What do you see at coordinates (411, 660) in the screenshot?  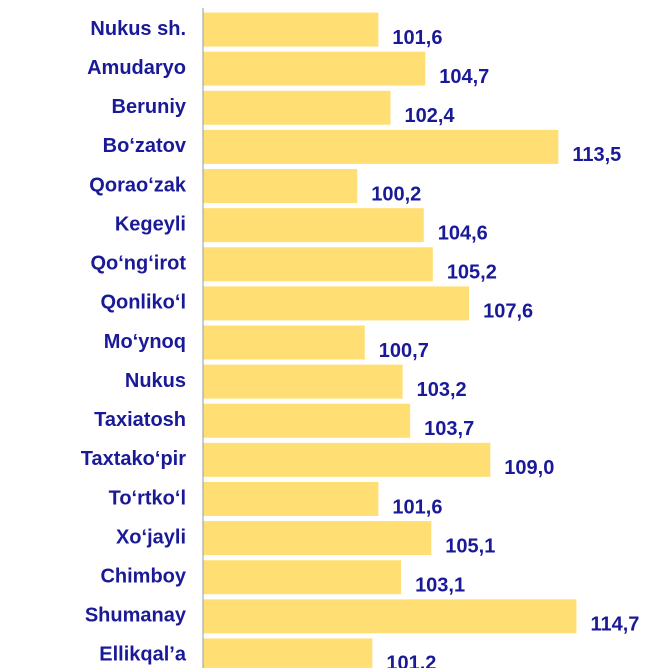 I see `value-label: 101,2` at bounding box center [411, 660].